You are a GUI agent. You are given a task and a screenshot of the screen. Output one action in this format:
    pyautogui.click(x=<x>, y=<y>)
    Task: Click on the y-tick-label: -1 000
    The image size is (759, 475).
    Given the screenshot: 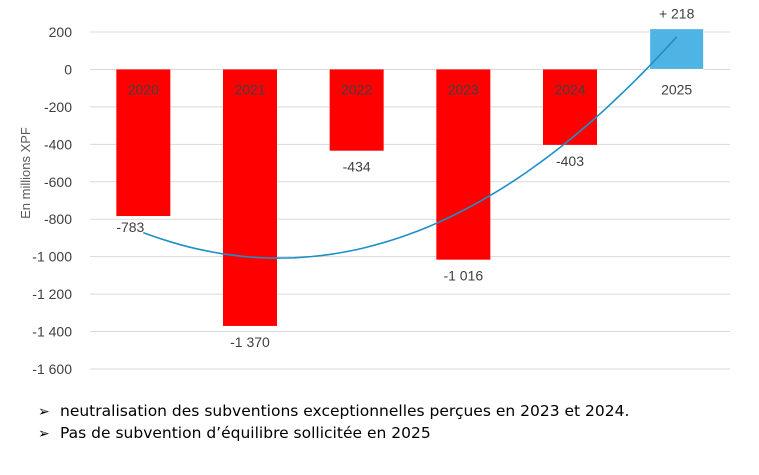 What is the action you would take?
    pyautogui.click(x=52, y=257)
    